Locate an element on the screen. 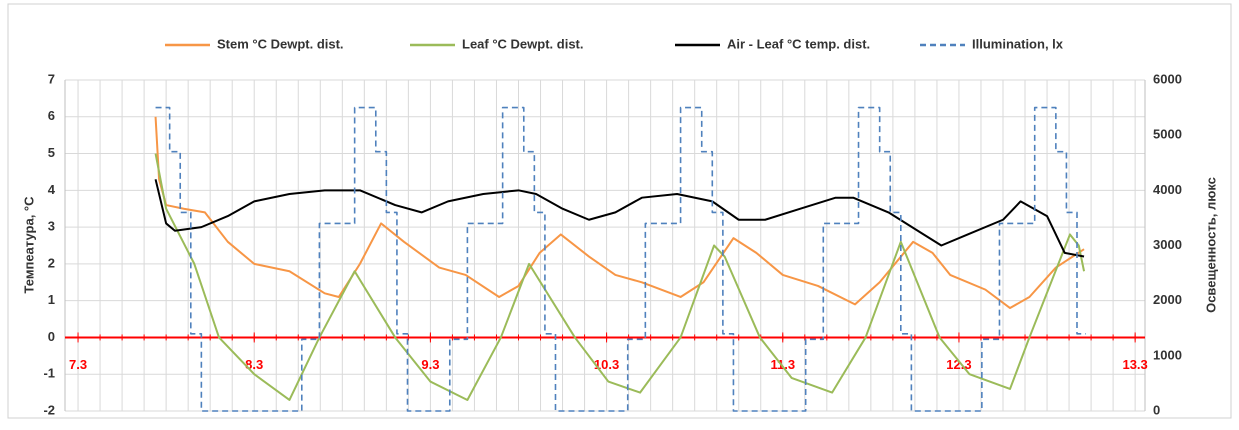 The height and width of the screenshot is (430, 1239). y2-tick-label: 0 is located at coordinates (1156, 409).